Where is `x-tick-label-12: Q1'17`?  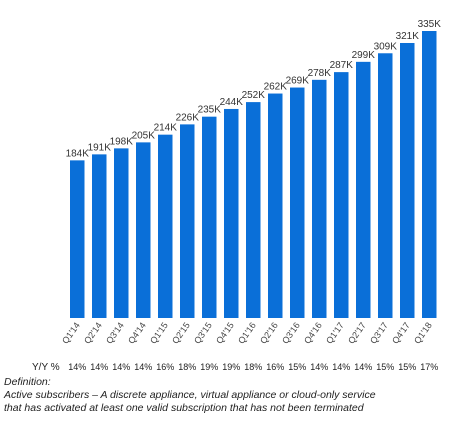 x-tick-label-12: Q1'17 is located at coordinates (335, 332).